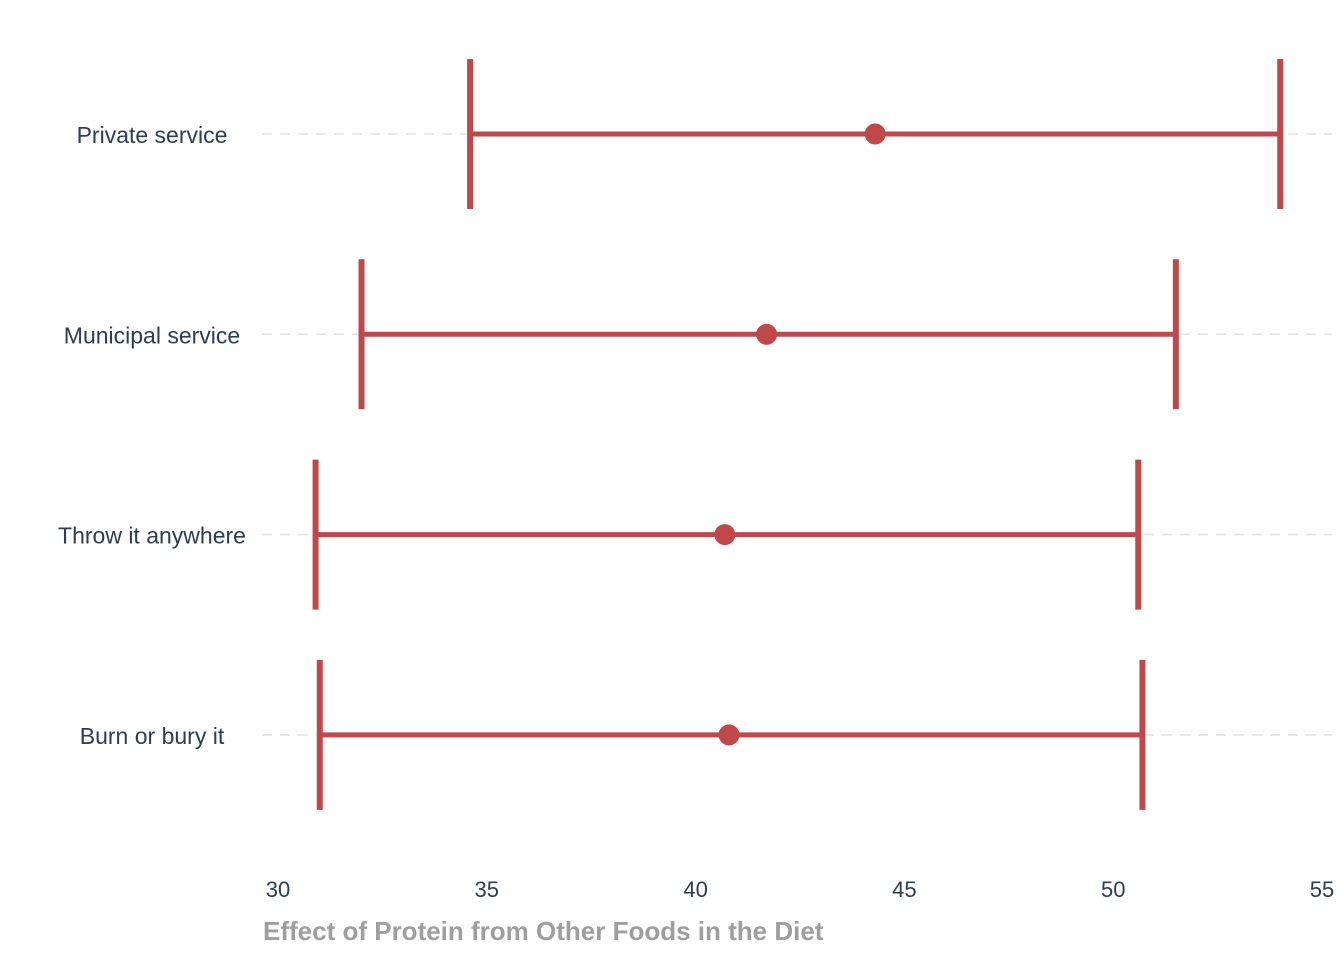 This screenshot has height=960, width=1344. I want to click on x-tick-label: 30, so click(278, 889).